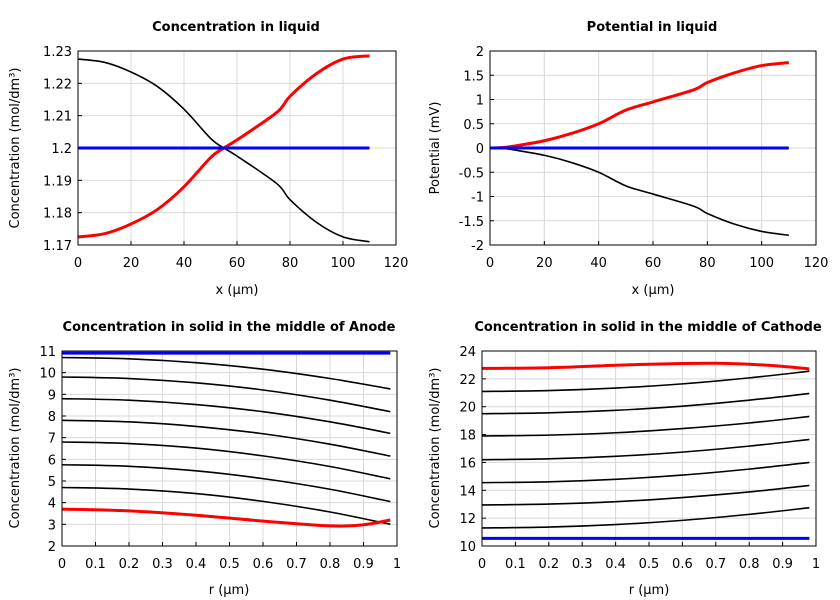  I want to click on y-tick-label: -1.5, so click(471, 222).